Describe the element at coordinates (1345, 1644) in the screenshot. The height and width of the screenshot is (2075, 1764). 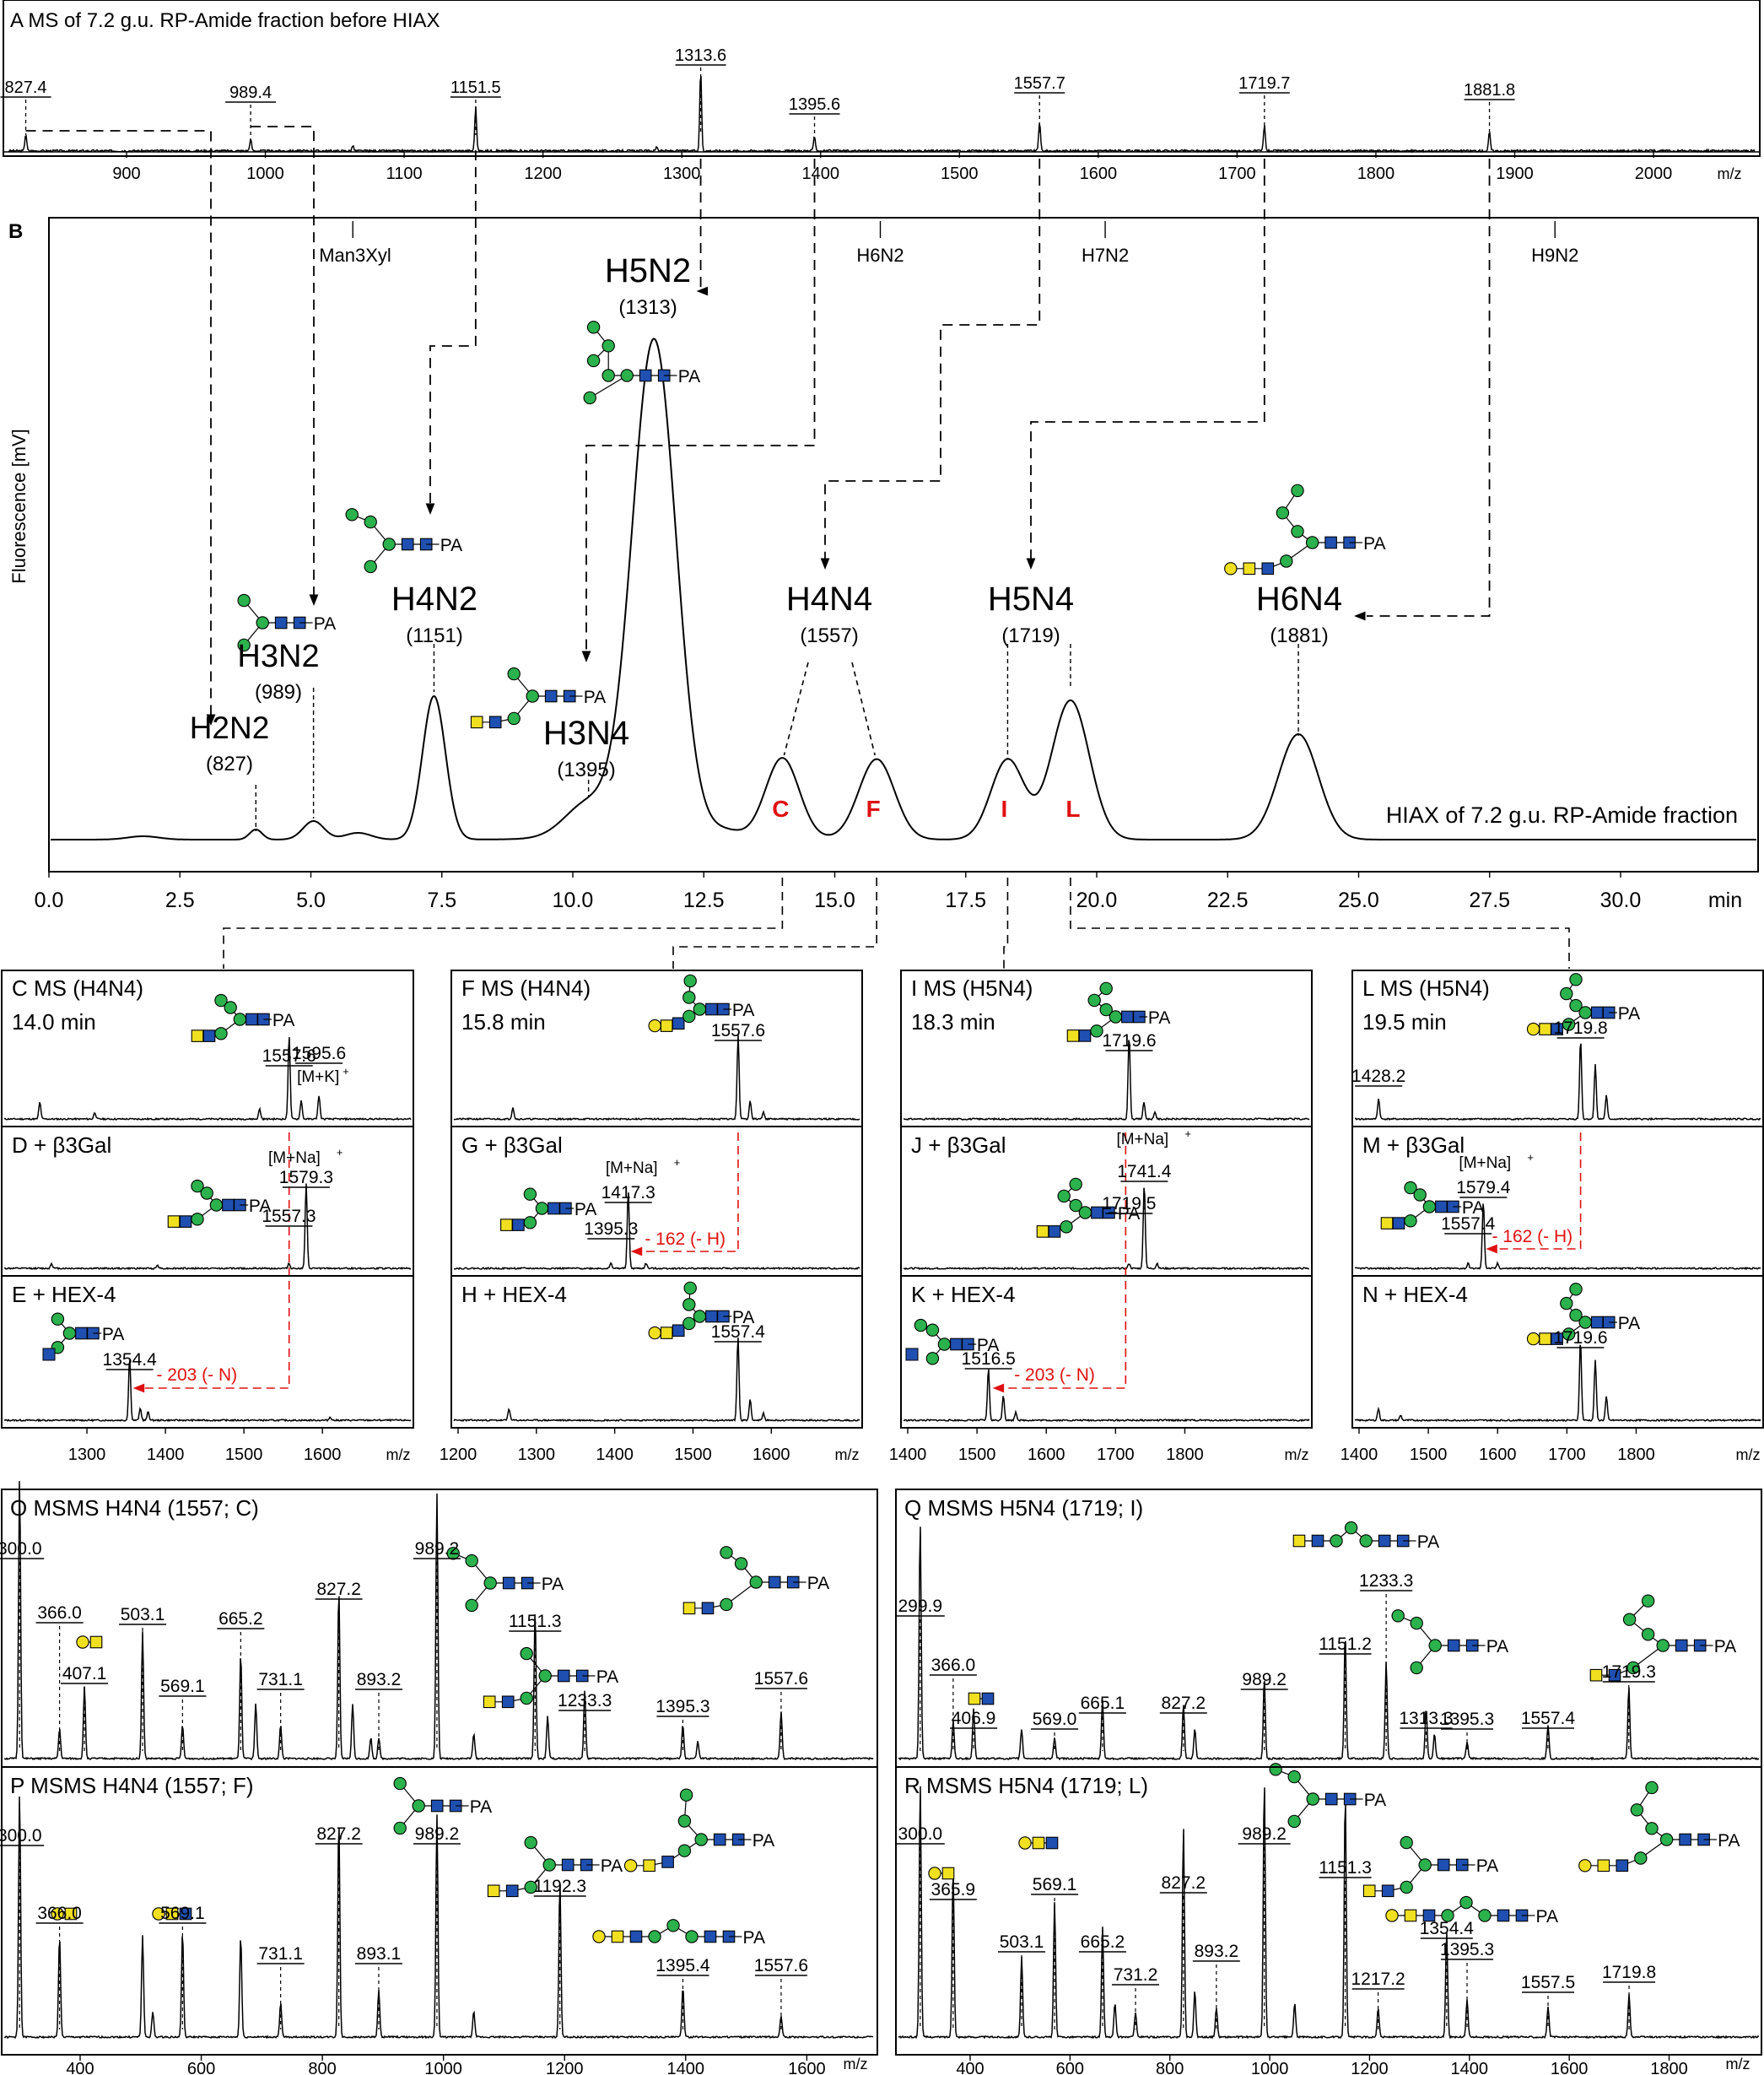
I see `peak-label: 1151.2` at that location.